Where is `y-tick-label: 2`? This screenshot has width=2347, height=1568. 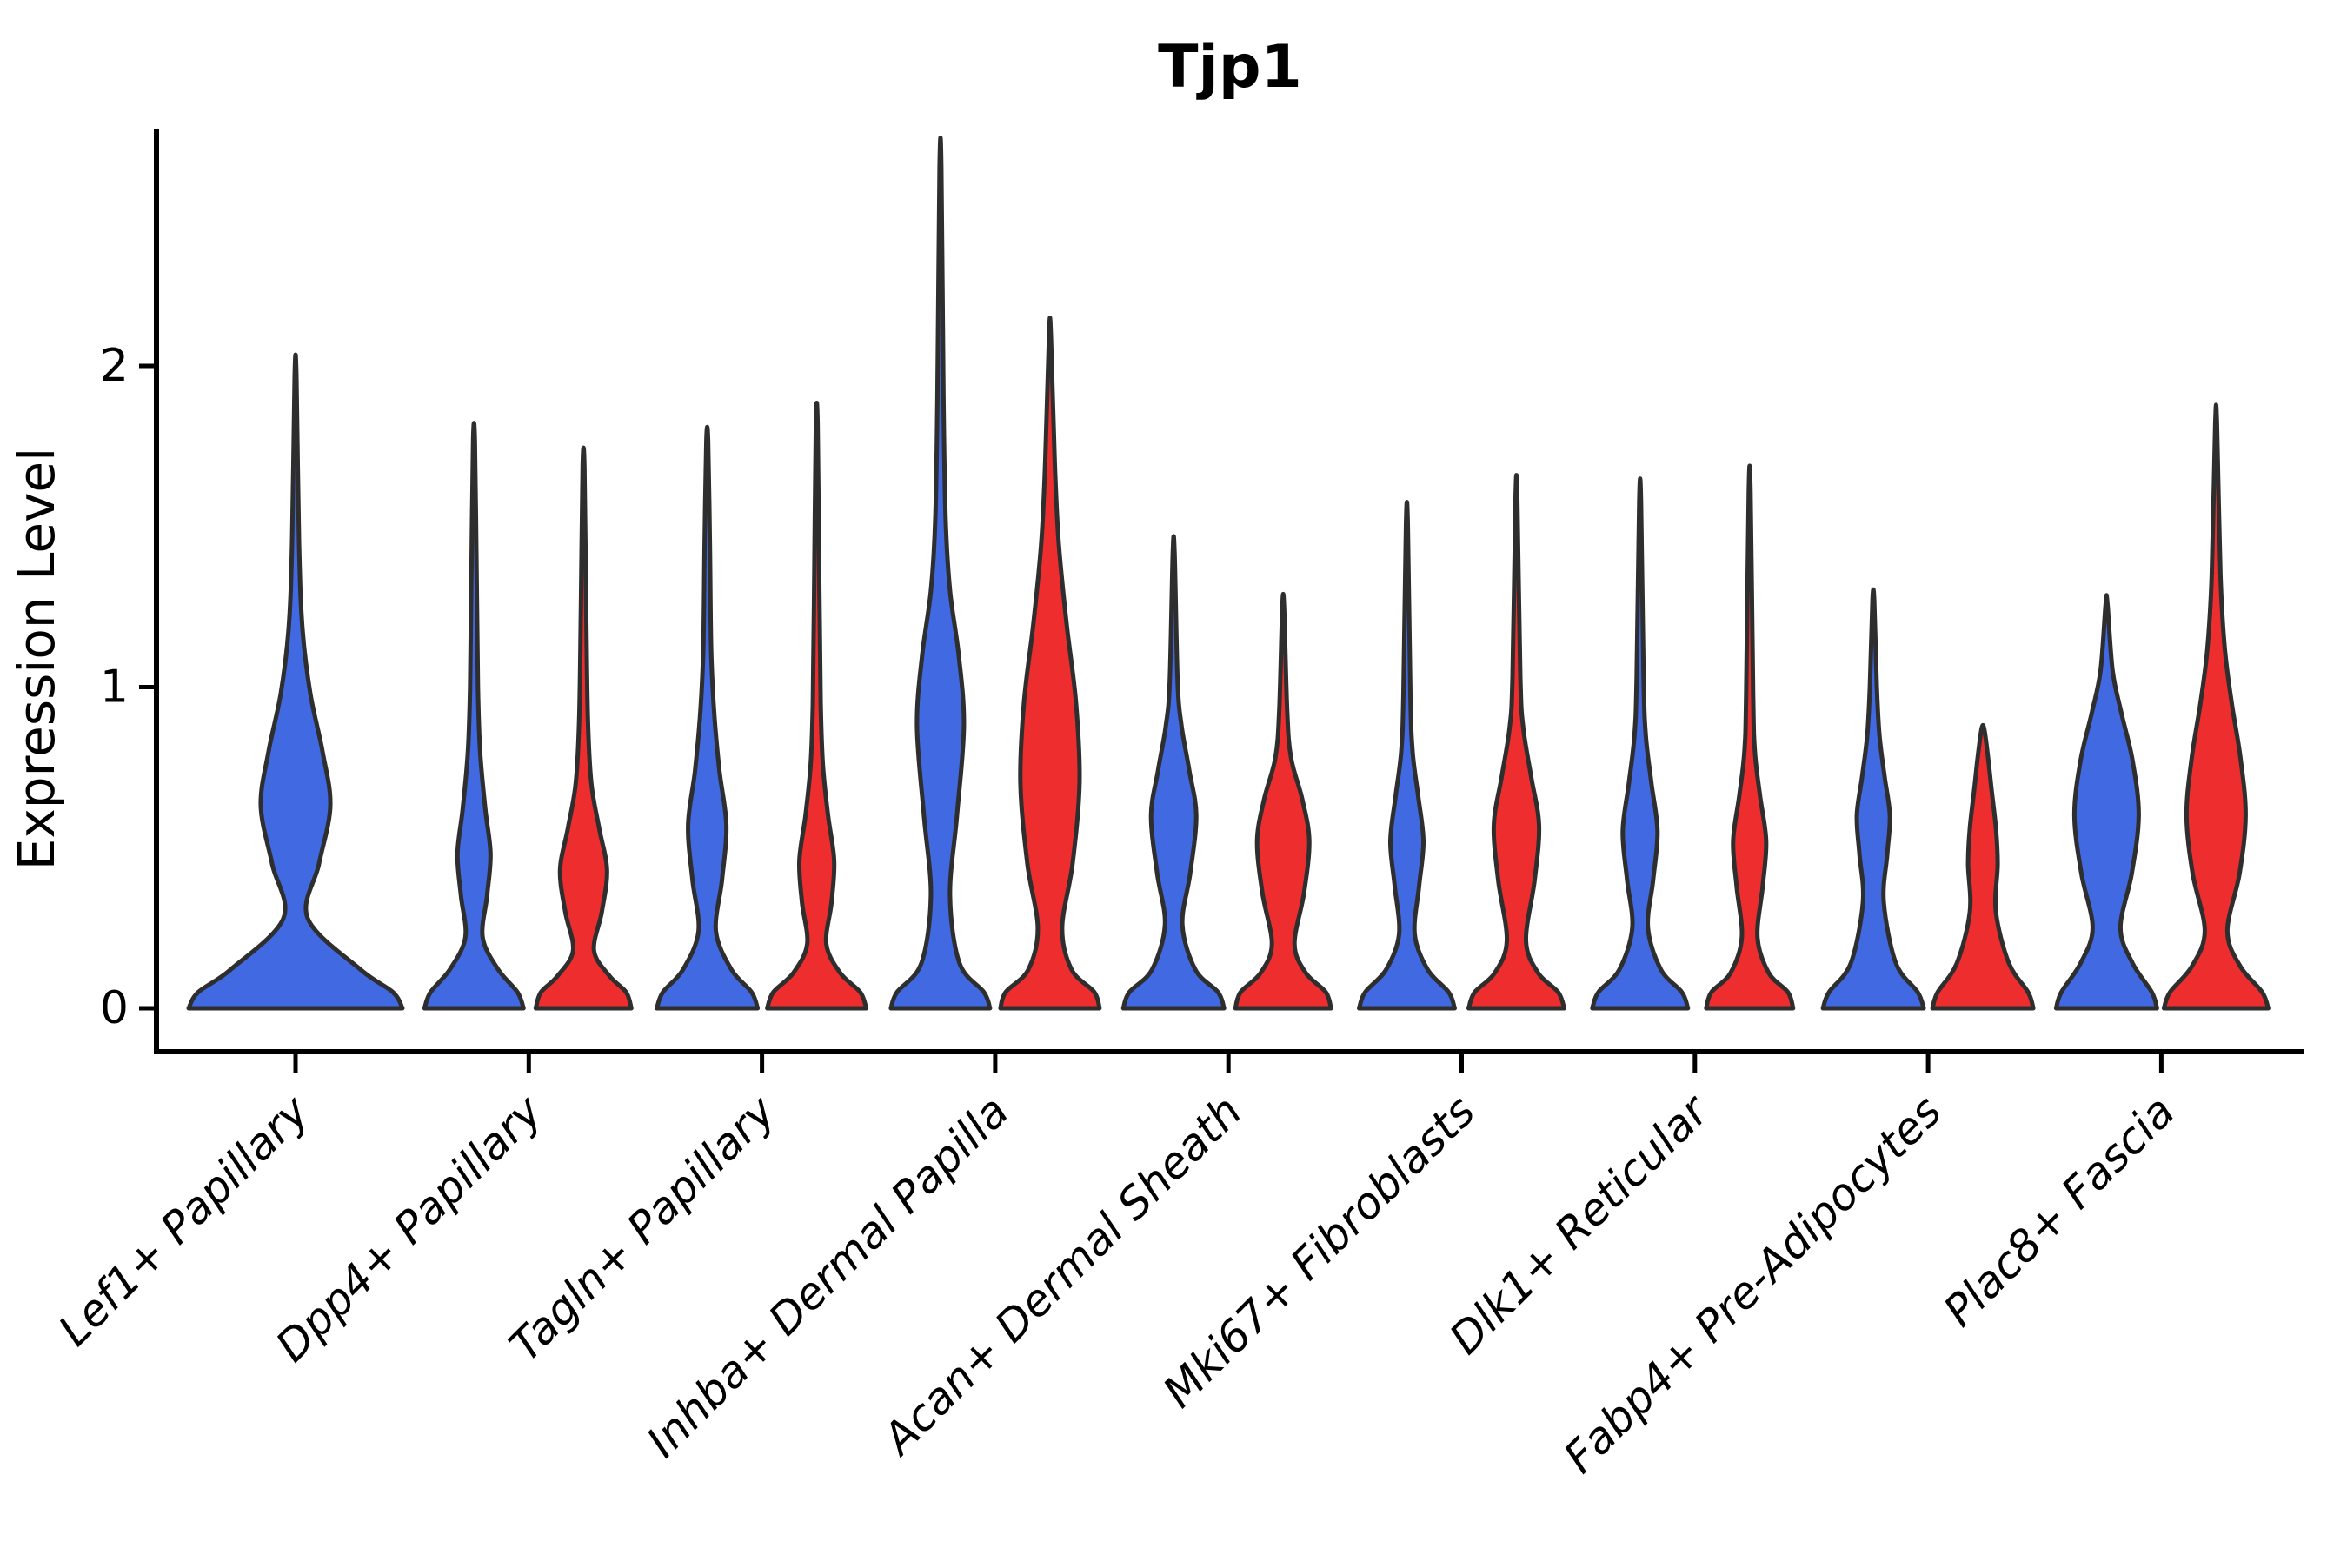
y-tick-label: 2 is located at coordinates (115, 366).